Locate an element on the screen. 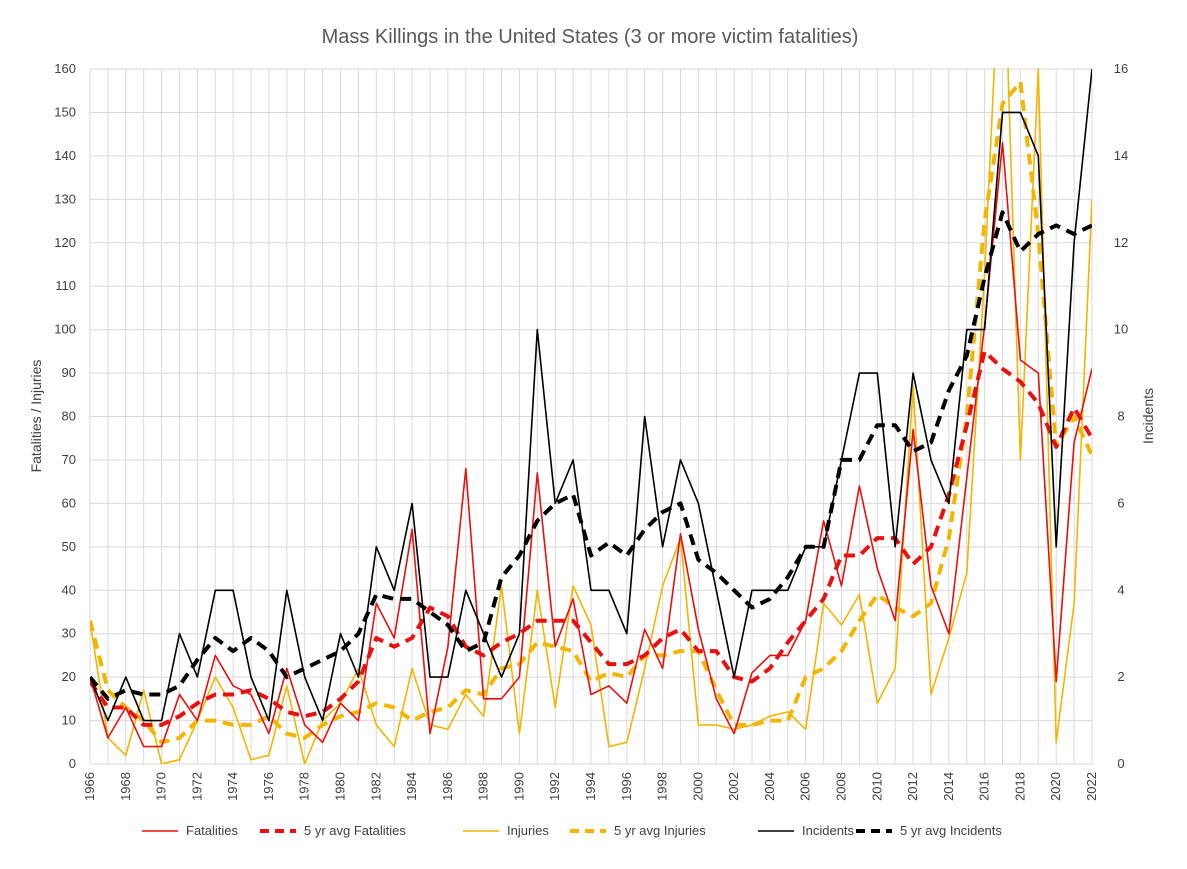 The width and height of the screenshot is (1187, 869). x-tick-label: 1990 is located at coordinates (518, 786).